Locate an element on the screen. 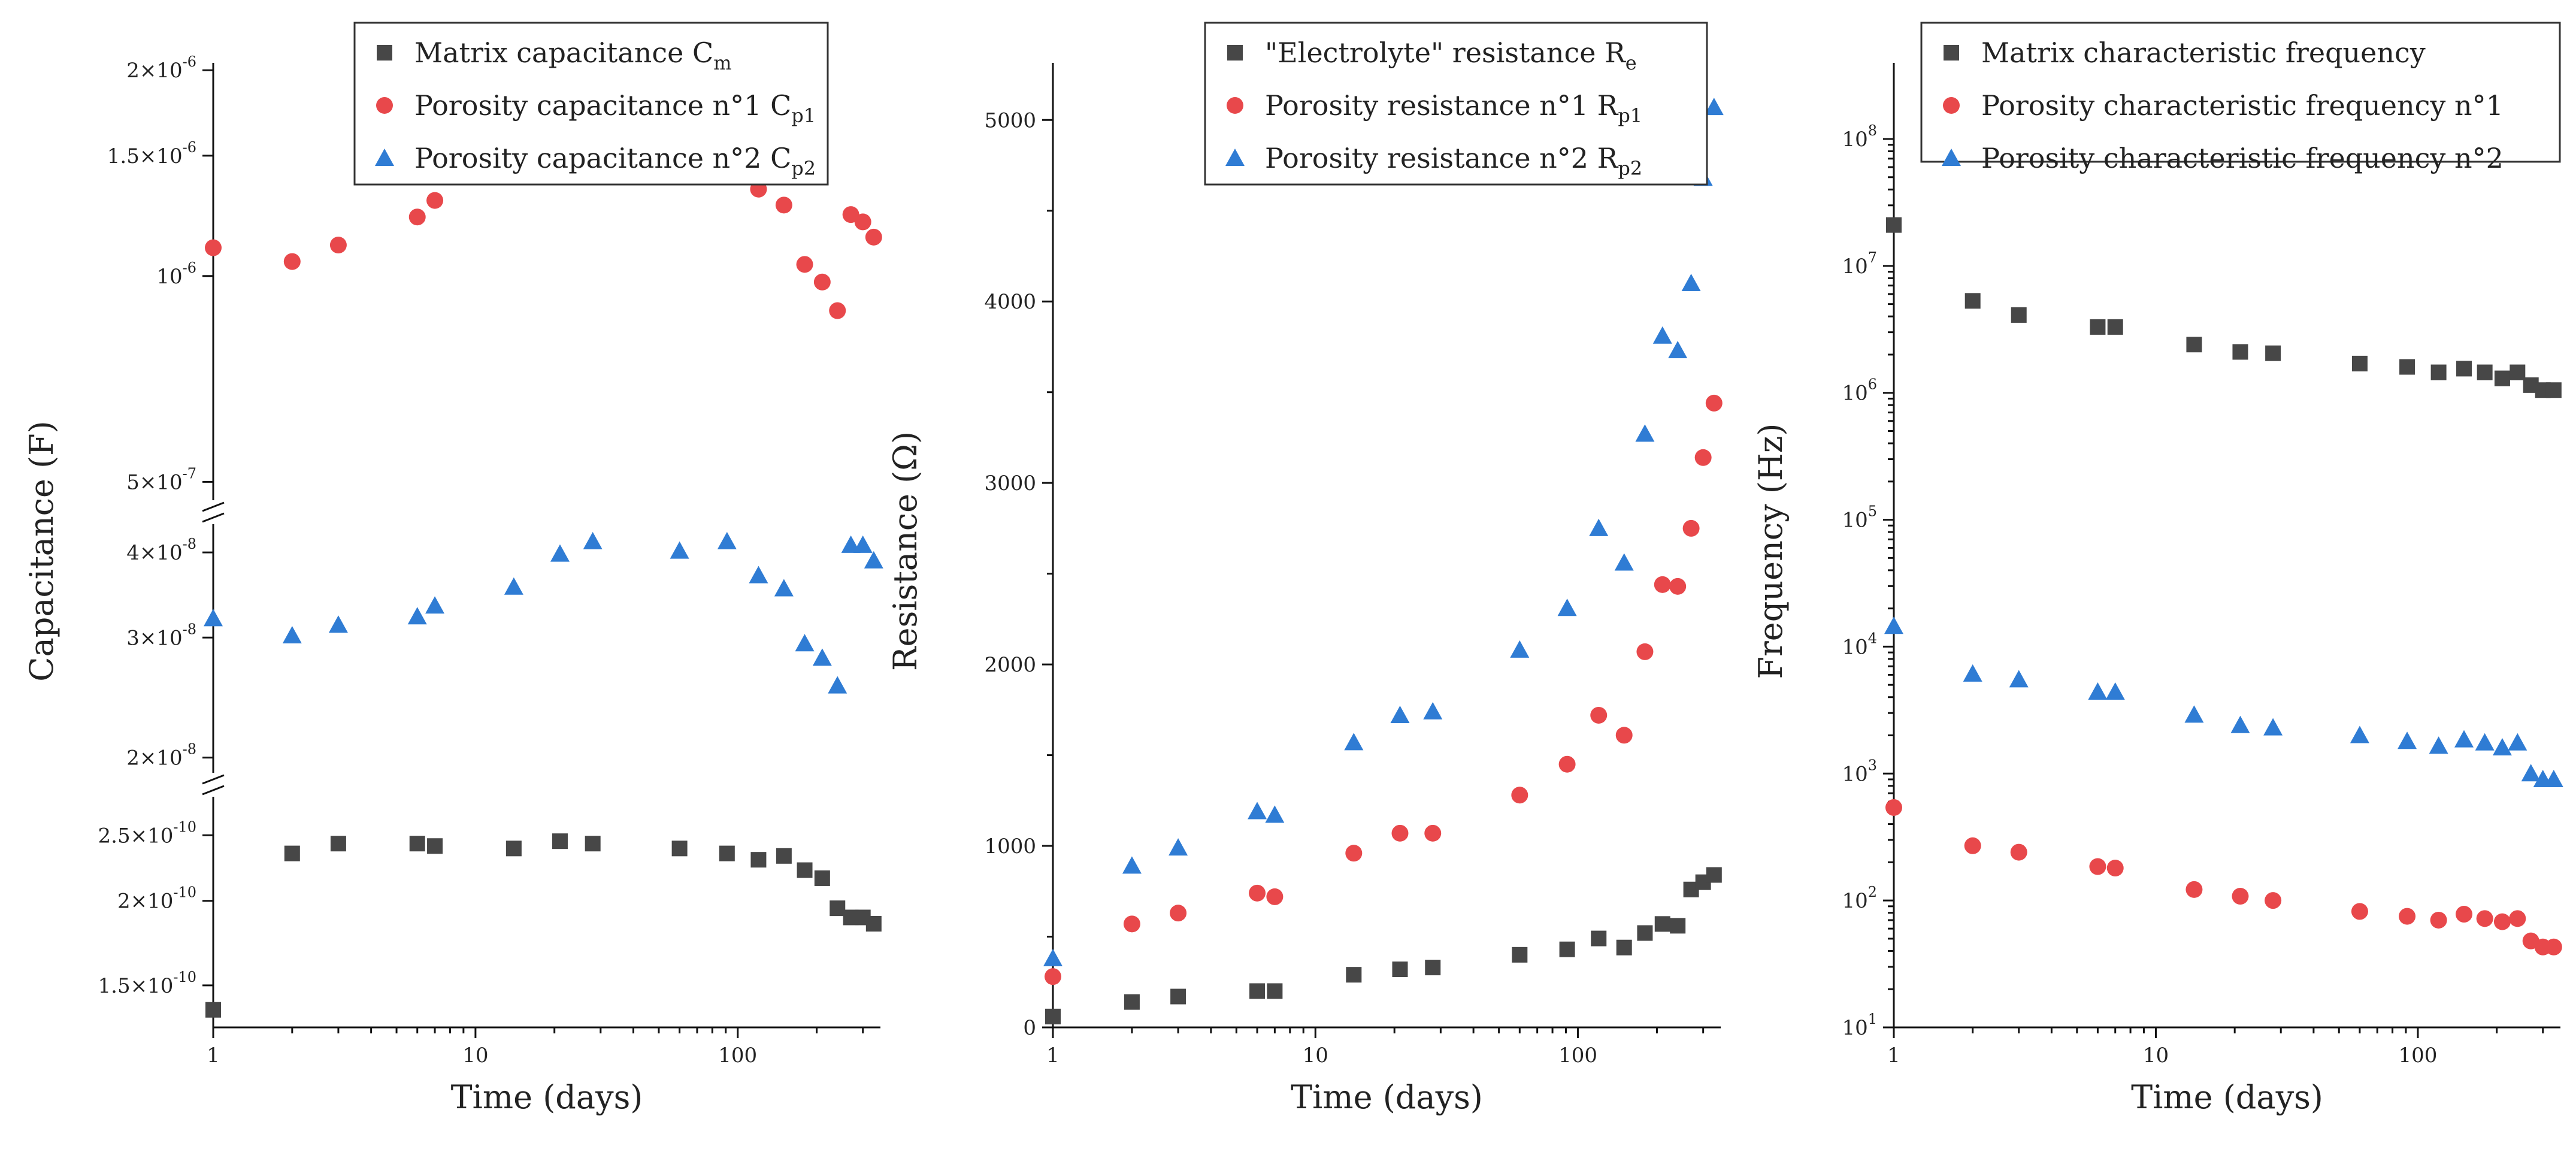 The height and width of the screenshot is (1152, 2576). legend-entry: Porosity characteristic frequency n°1 is located at coordinates (2242, 105).